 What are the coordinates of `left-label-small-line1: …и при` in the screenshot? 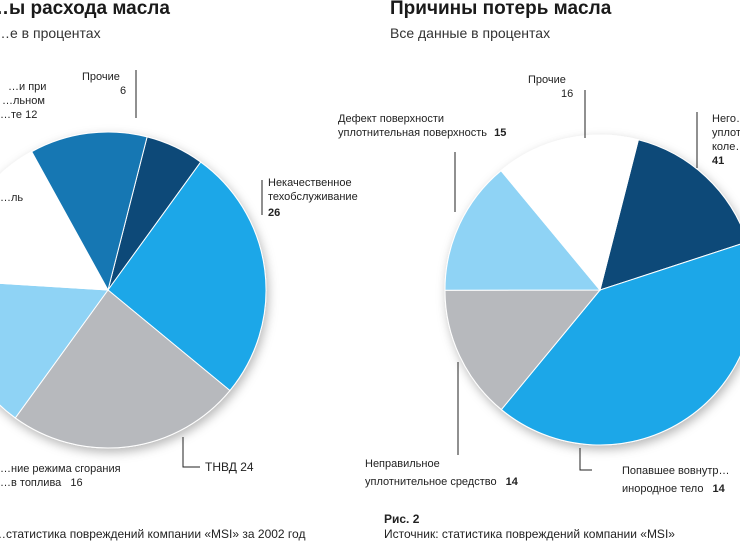 It's located at (27, 87).